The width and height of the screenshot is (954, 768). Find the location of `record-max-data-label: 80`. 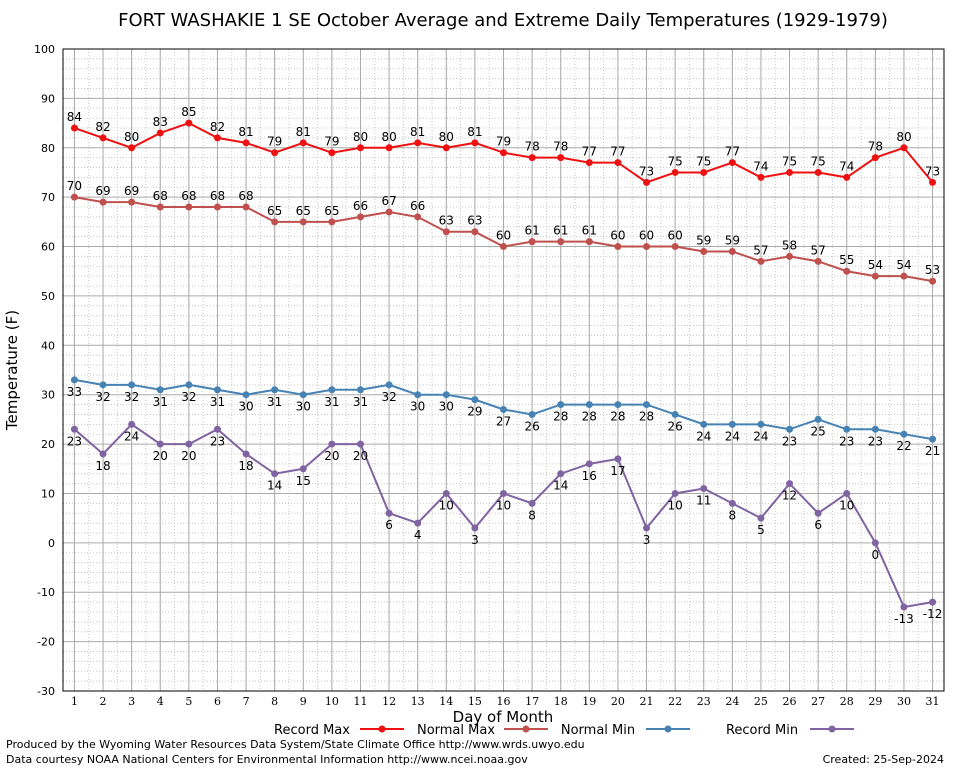

record-max-data-label: 80 is located at coordinates (360, 137).